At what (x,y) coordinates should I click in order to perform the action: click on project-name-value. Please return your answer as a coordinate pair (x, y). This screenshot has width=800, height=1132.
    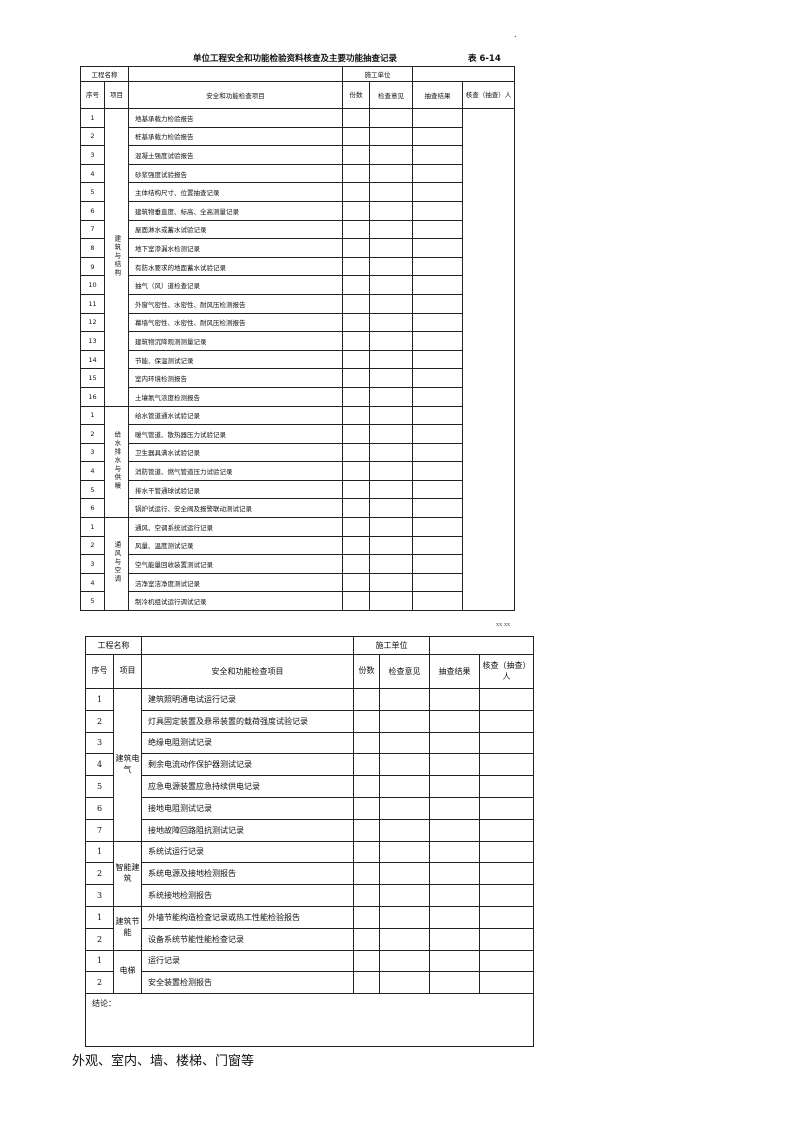
    Looking at the image, I should click on (235, 74).